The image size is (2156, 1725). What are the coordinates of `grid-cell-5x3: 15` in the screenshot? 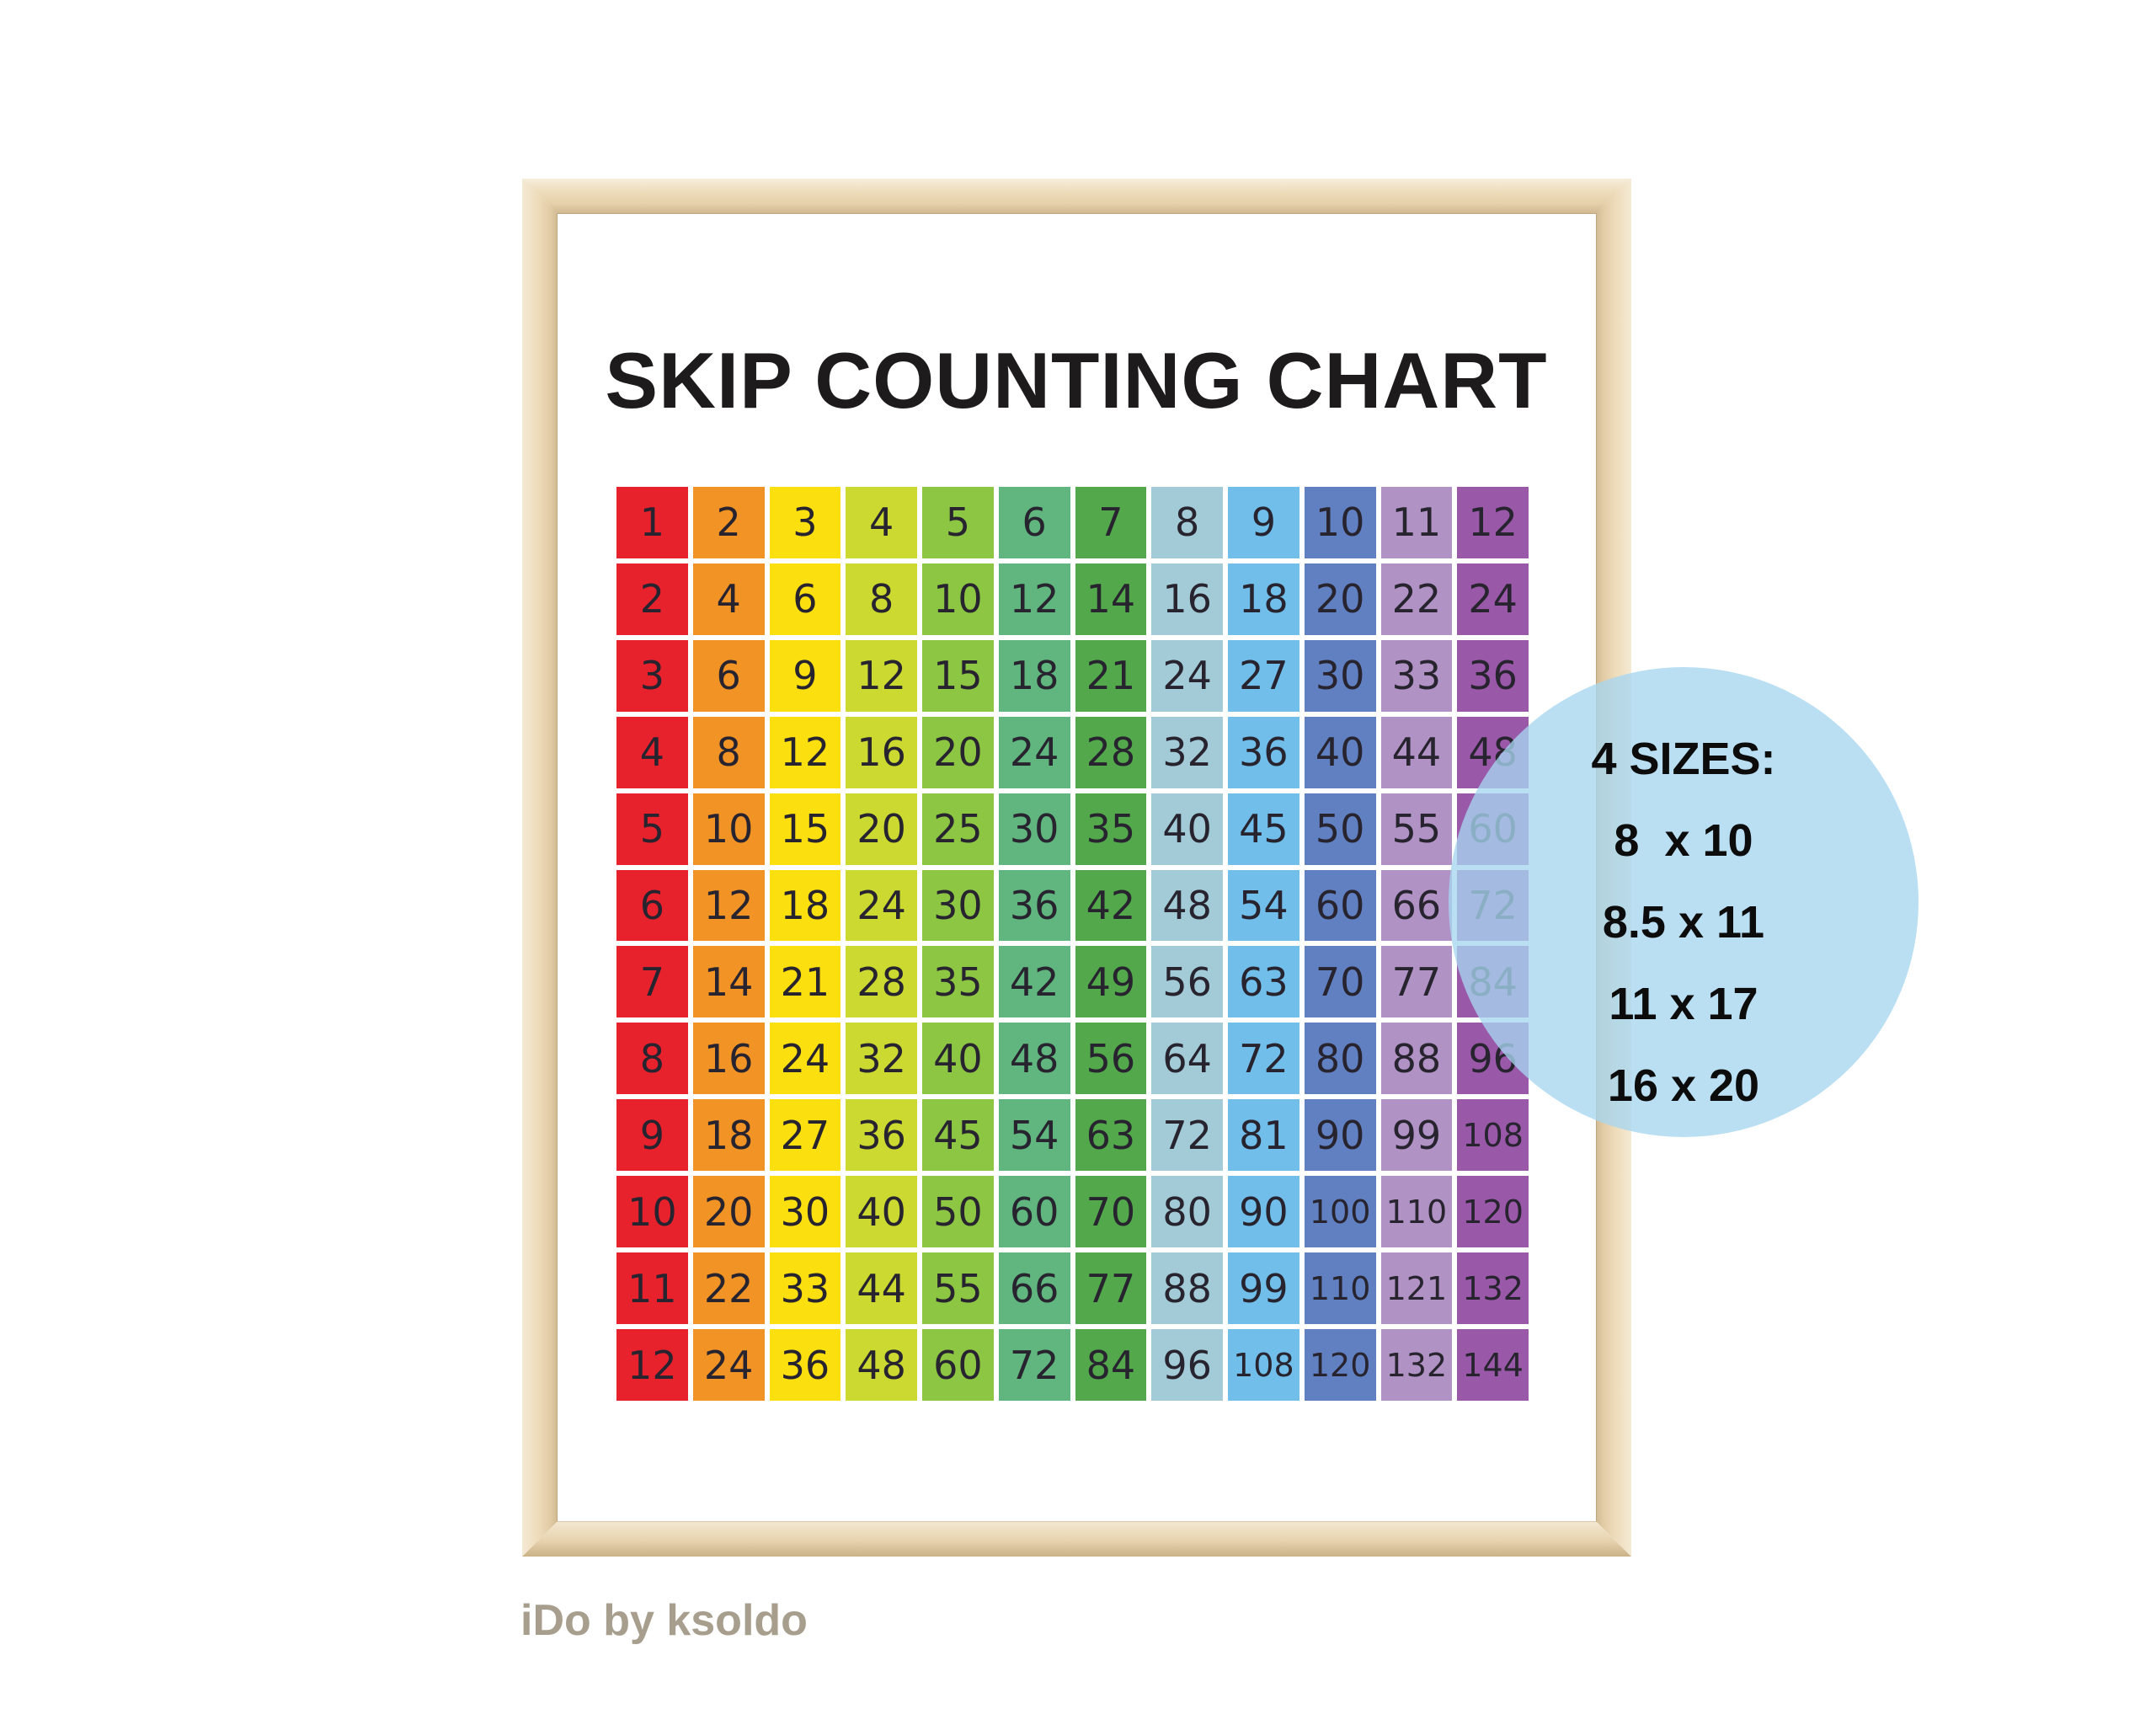 It's located at (805, 829).